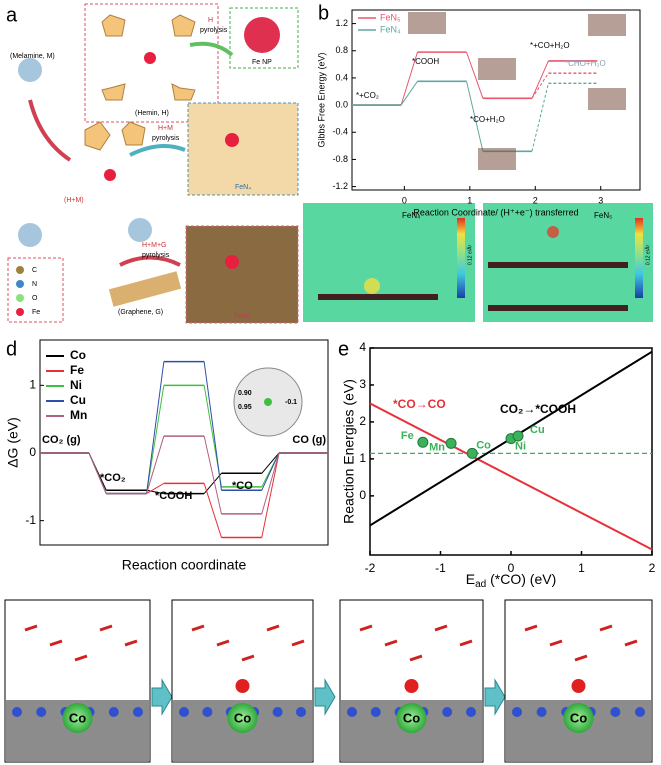 This screenshot has width=661, height=765. I want to click on level-label: CO₂ (g), so click(61, 440).